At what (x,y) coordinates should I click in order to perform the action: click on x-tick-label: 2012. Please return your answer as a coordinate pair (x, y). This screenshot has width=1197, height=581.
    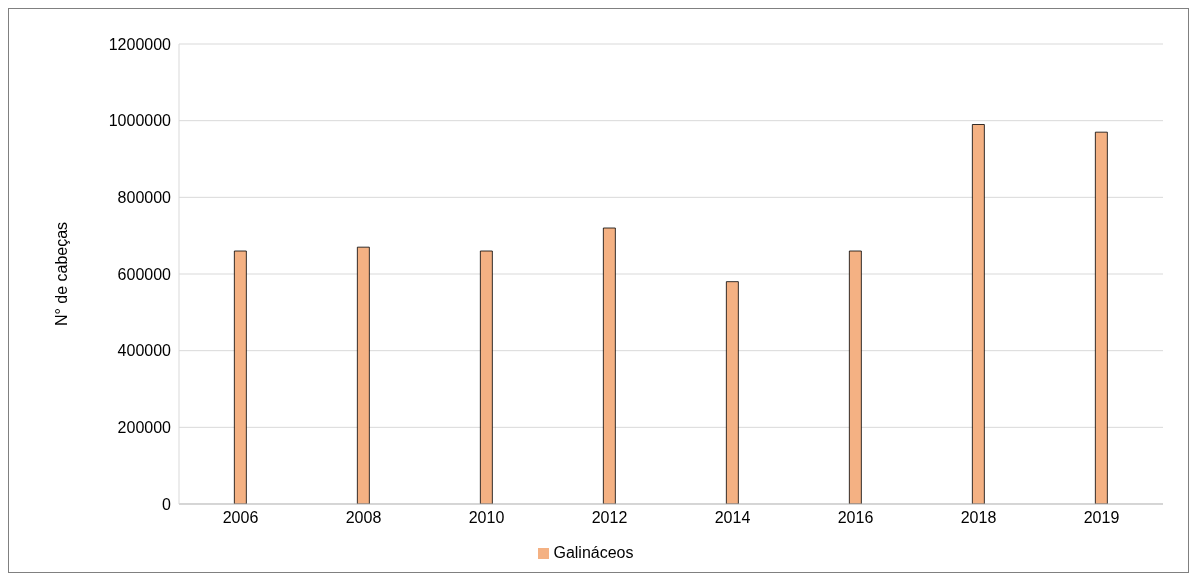
    Looking at the image, I should click on (609, 518).